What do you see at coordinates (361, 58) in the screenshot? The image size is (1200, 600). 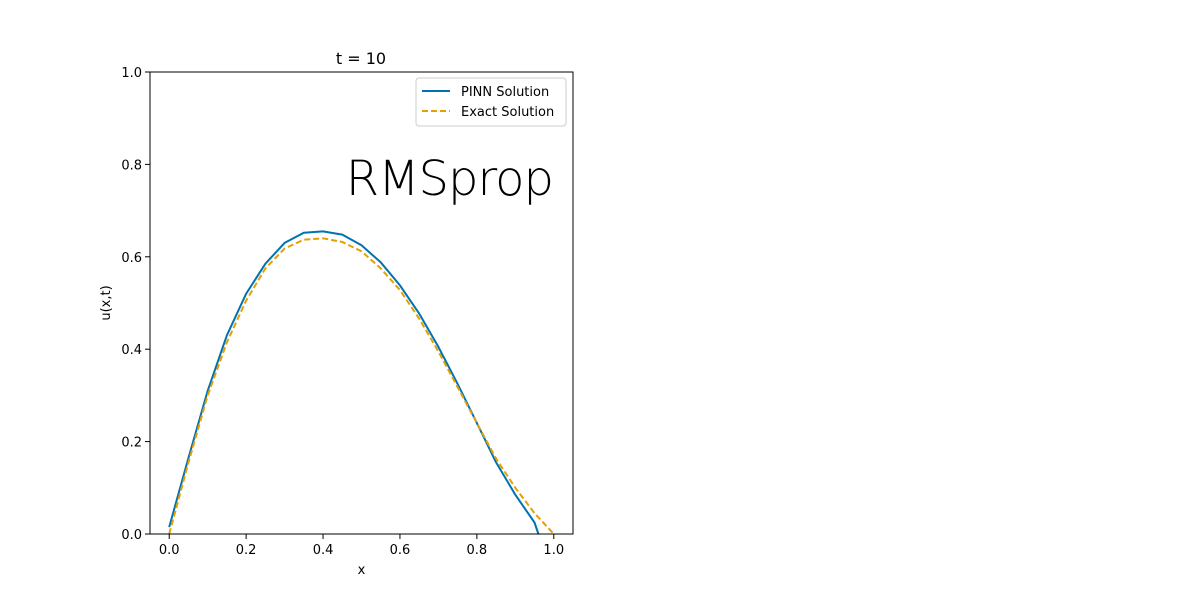 I see `chart-title: t = 10` at bounding box center [361, 58].